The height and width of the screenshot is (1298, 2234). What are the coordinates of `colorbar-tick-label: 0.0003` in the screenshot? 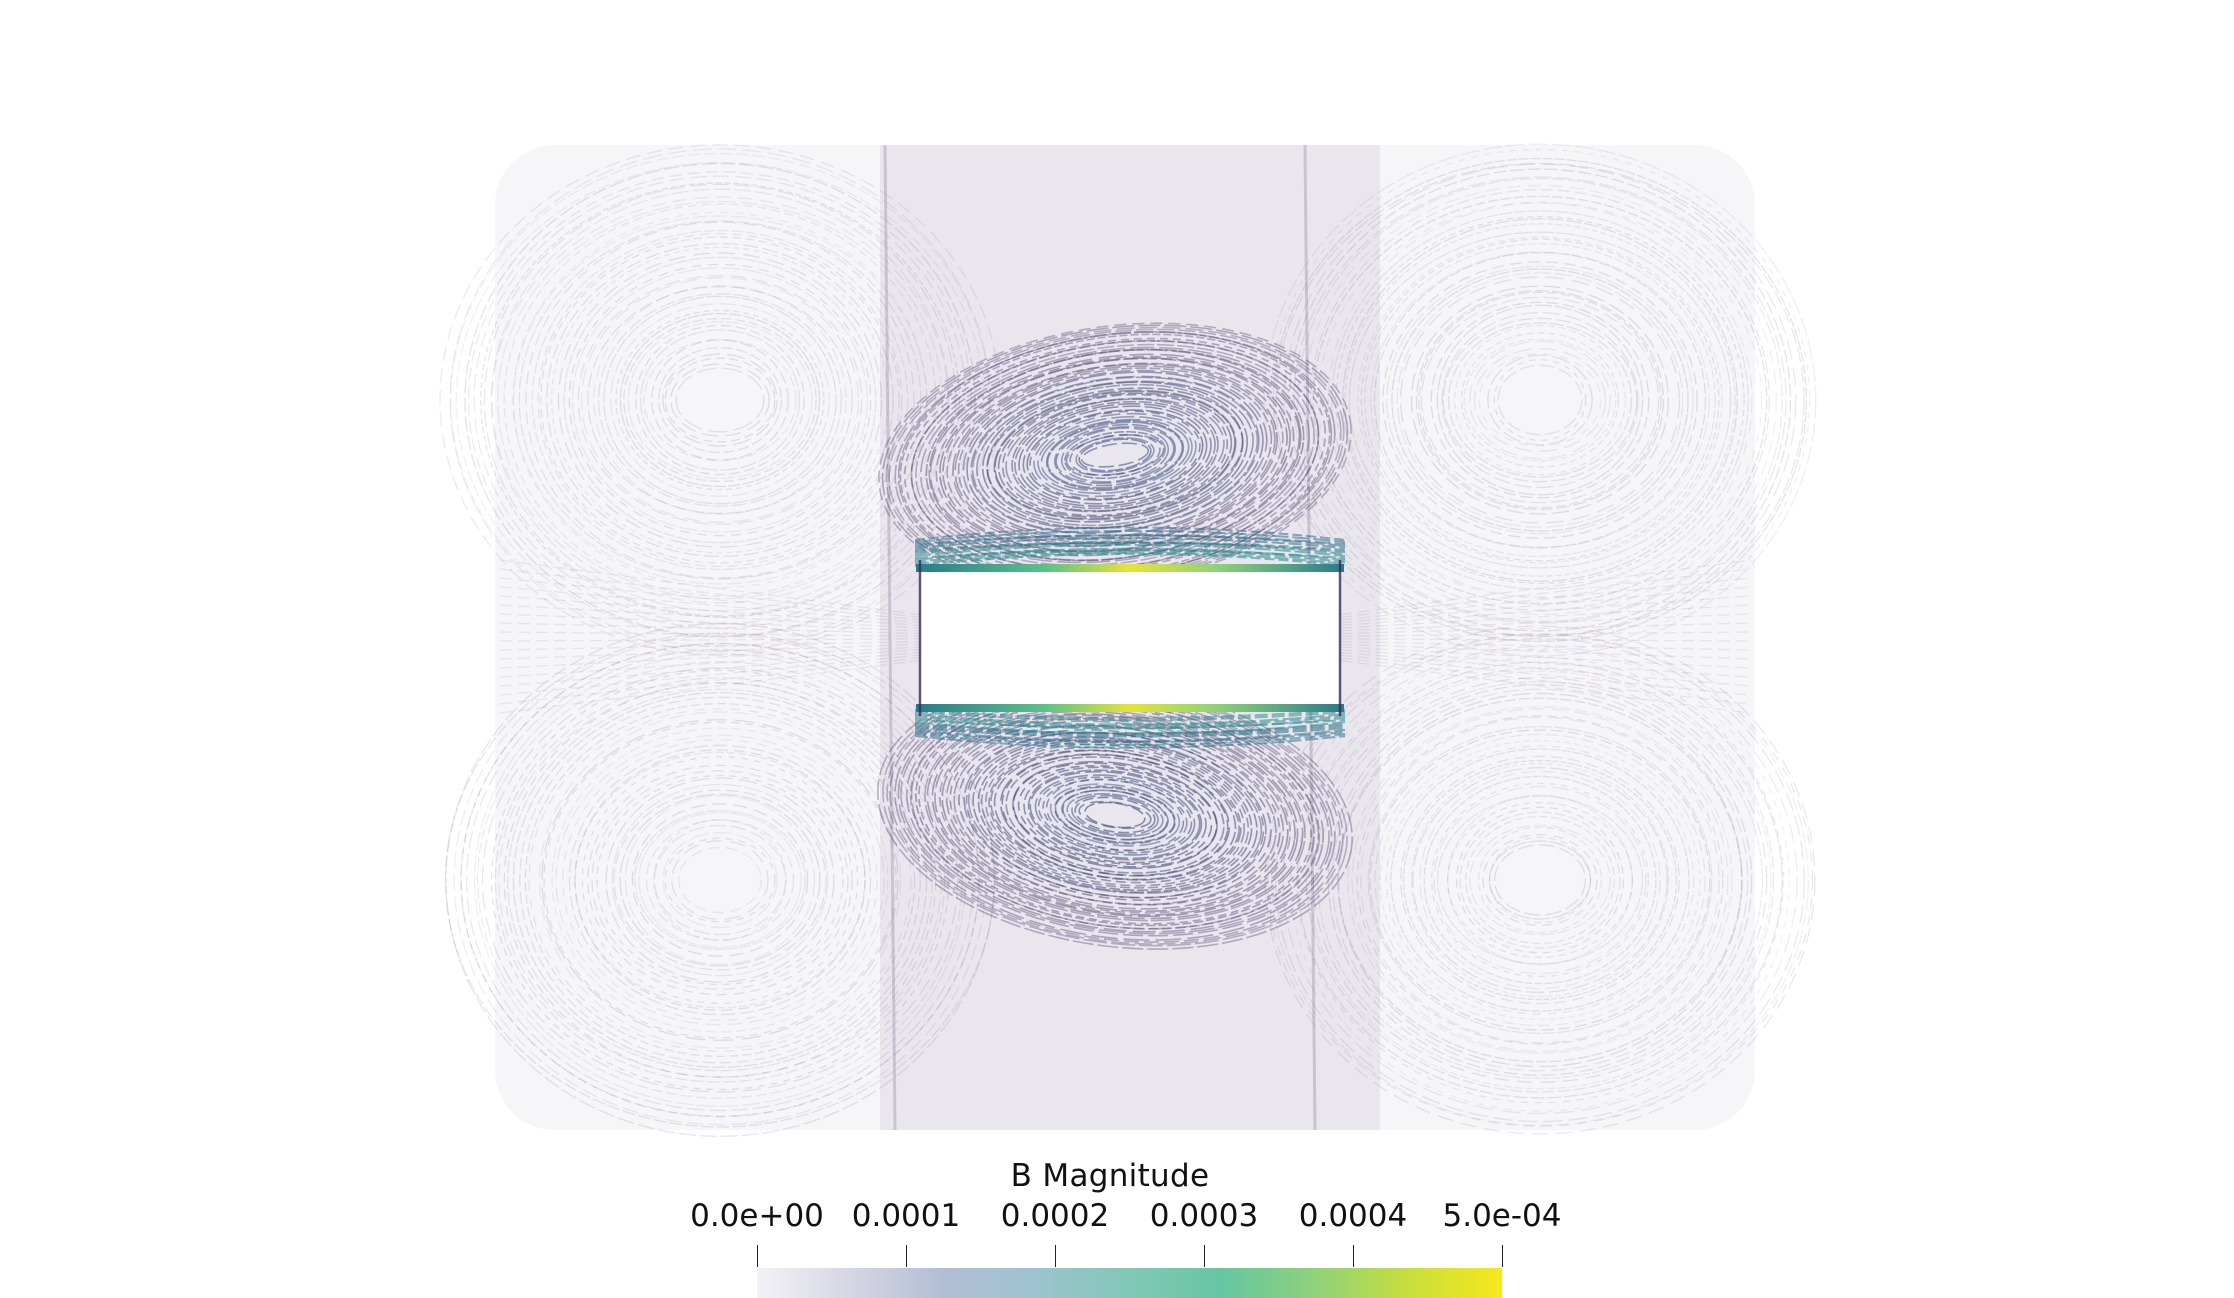 It's located at (1204, 1216).